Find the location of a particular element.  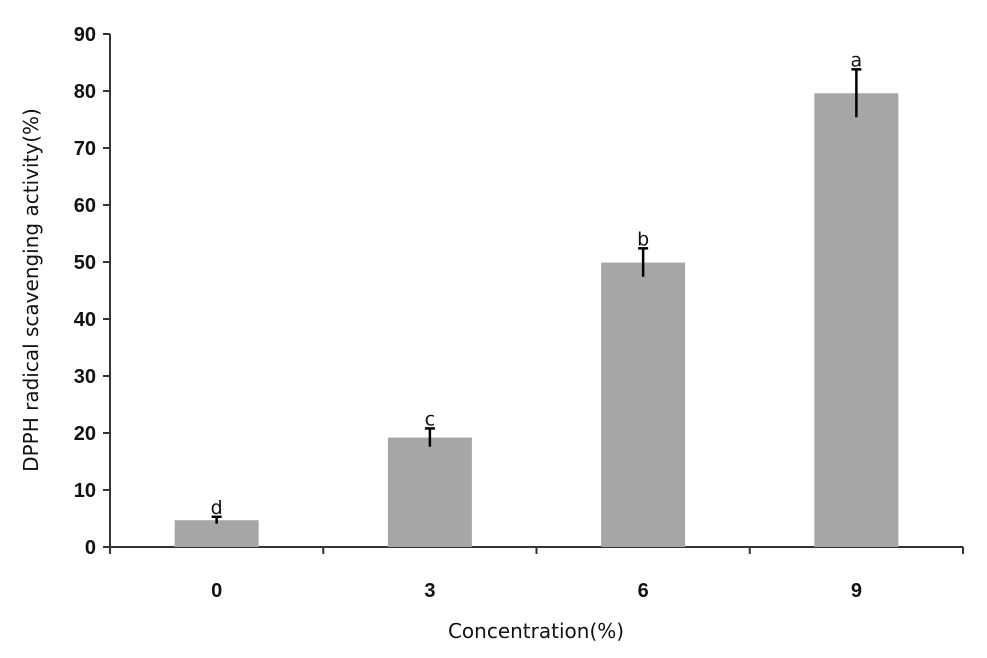

x-axis: 0 3 6 9 is located at coordinates (536, 574).